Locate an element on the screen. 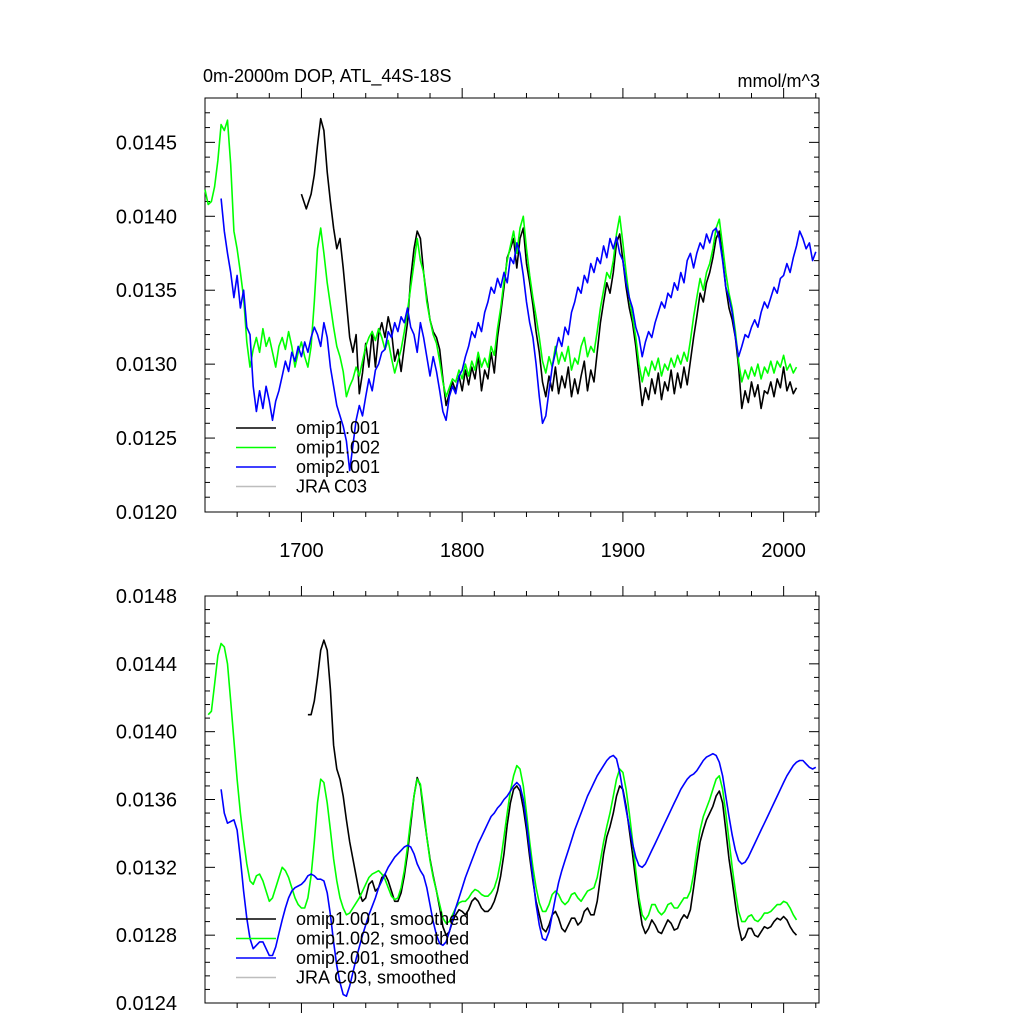 The width and height of the screenshot is (1024, 1029). panel1-ytick-label: 0.0124 is located at coordinates (146, 1004).